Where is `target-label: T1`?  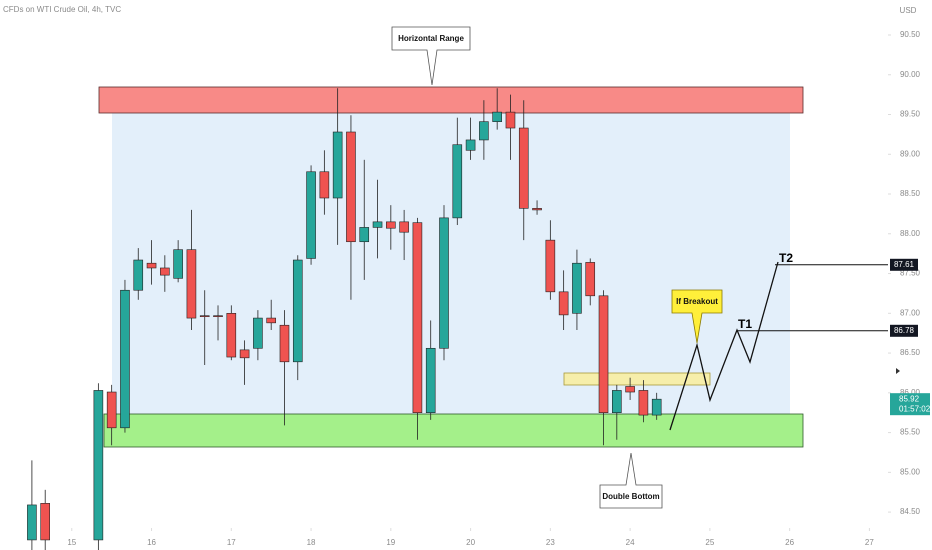
target-label: T1 is located at coordinates (745, 324).